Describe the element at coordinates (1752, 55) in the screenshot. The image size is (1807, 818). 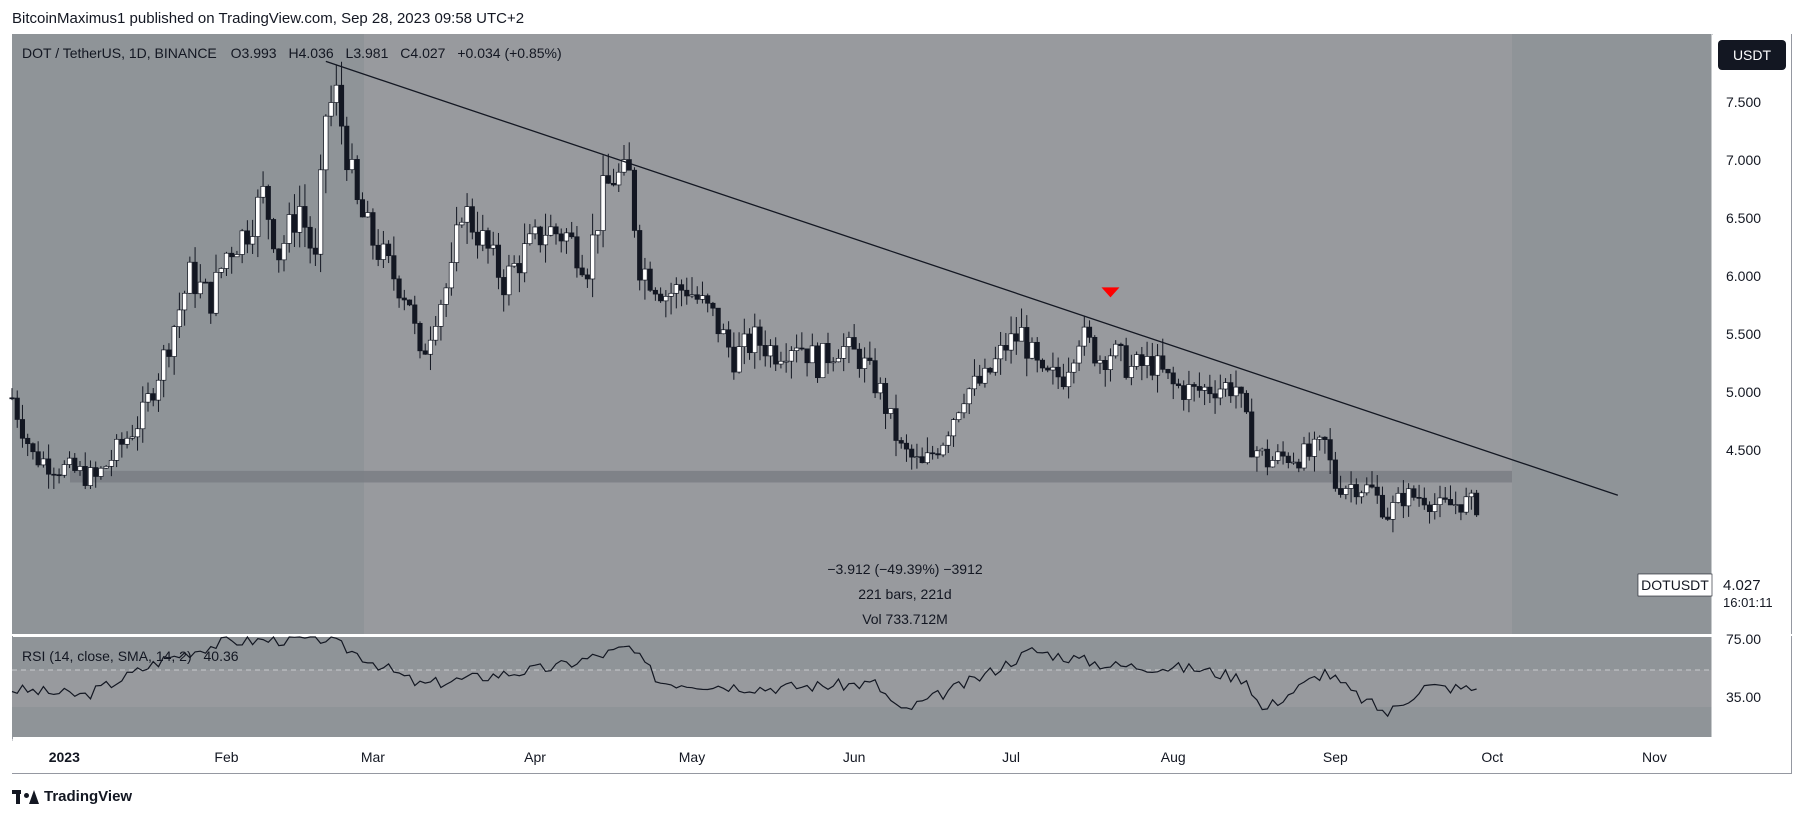
I see `currency-badge: USDT` at that location.